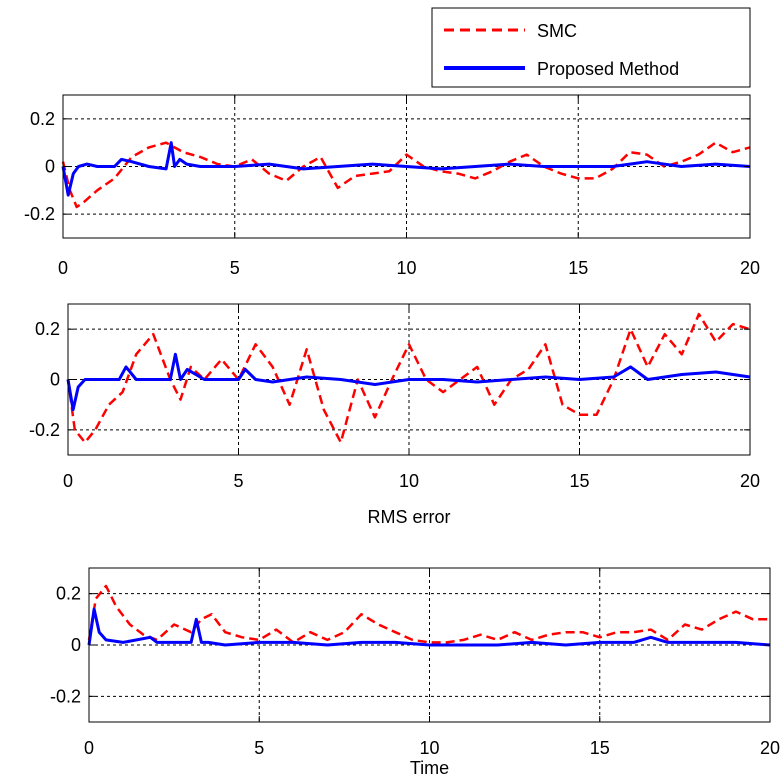 Image resolution: width=783 pixels, height=780 pixels. Describe the element at coordinates (429, 768) in the screenshot. I see `x-axis-label: Time` at that location.